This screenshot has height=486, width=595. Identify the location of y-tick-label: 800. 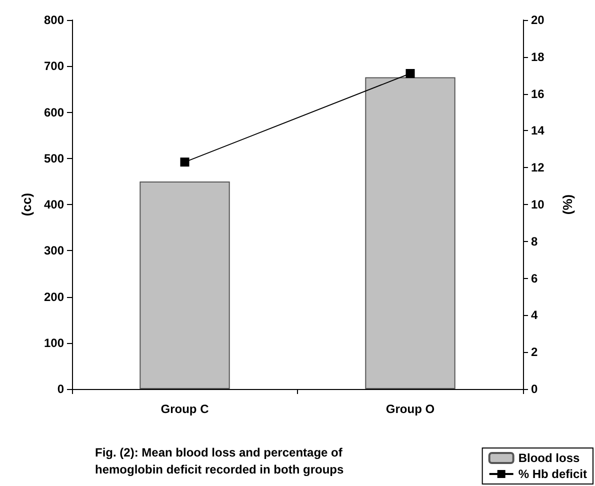
(54, 20).